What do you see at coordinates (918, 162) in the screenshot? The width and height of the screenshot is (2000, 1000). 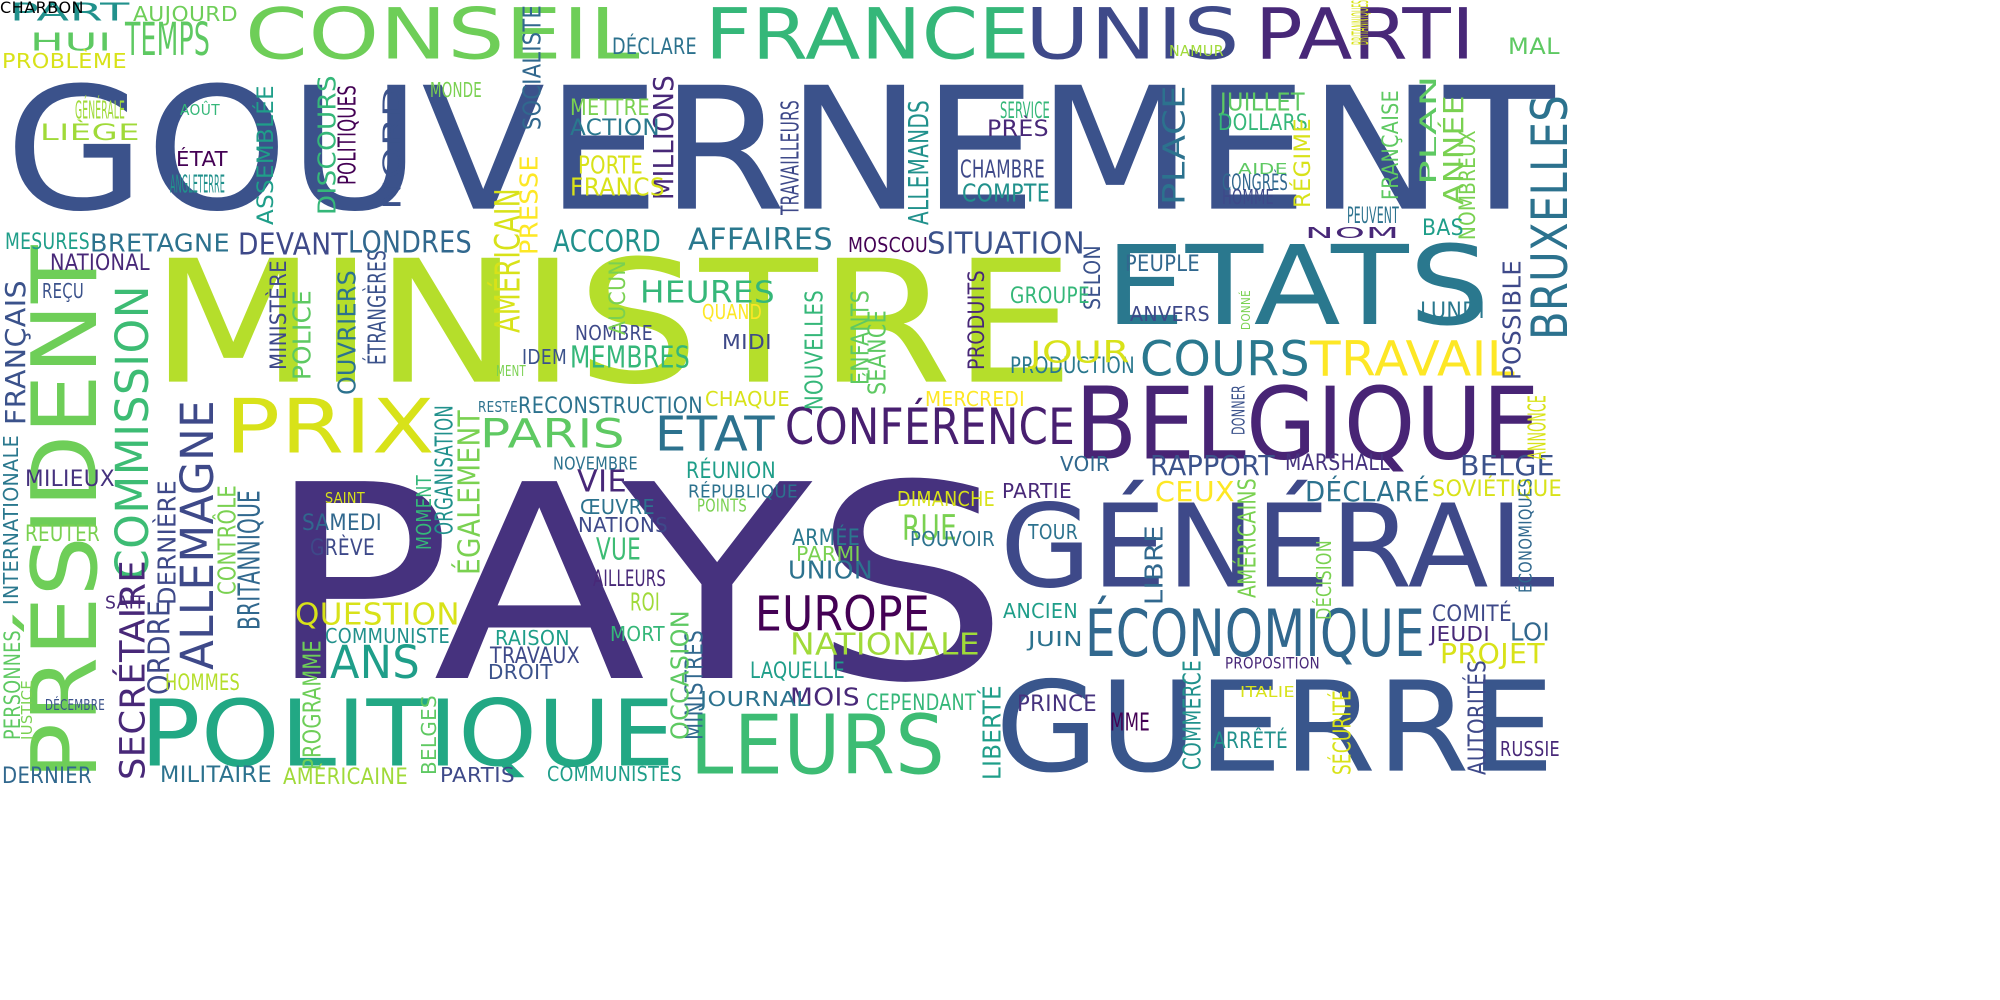 I see `word: ALLEMANDS` at bounding box center [918, 162].